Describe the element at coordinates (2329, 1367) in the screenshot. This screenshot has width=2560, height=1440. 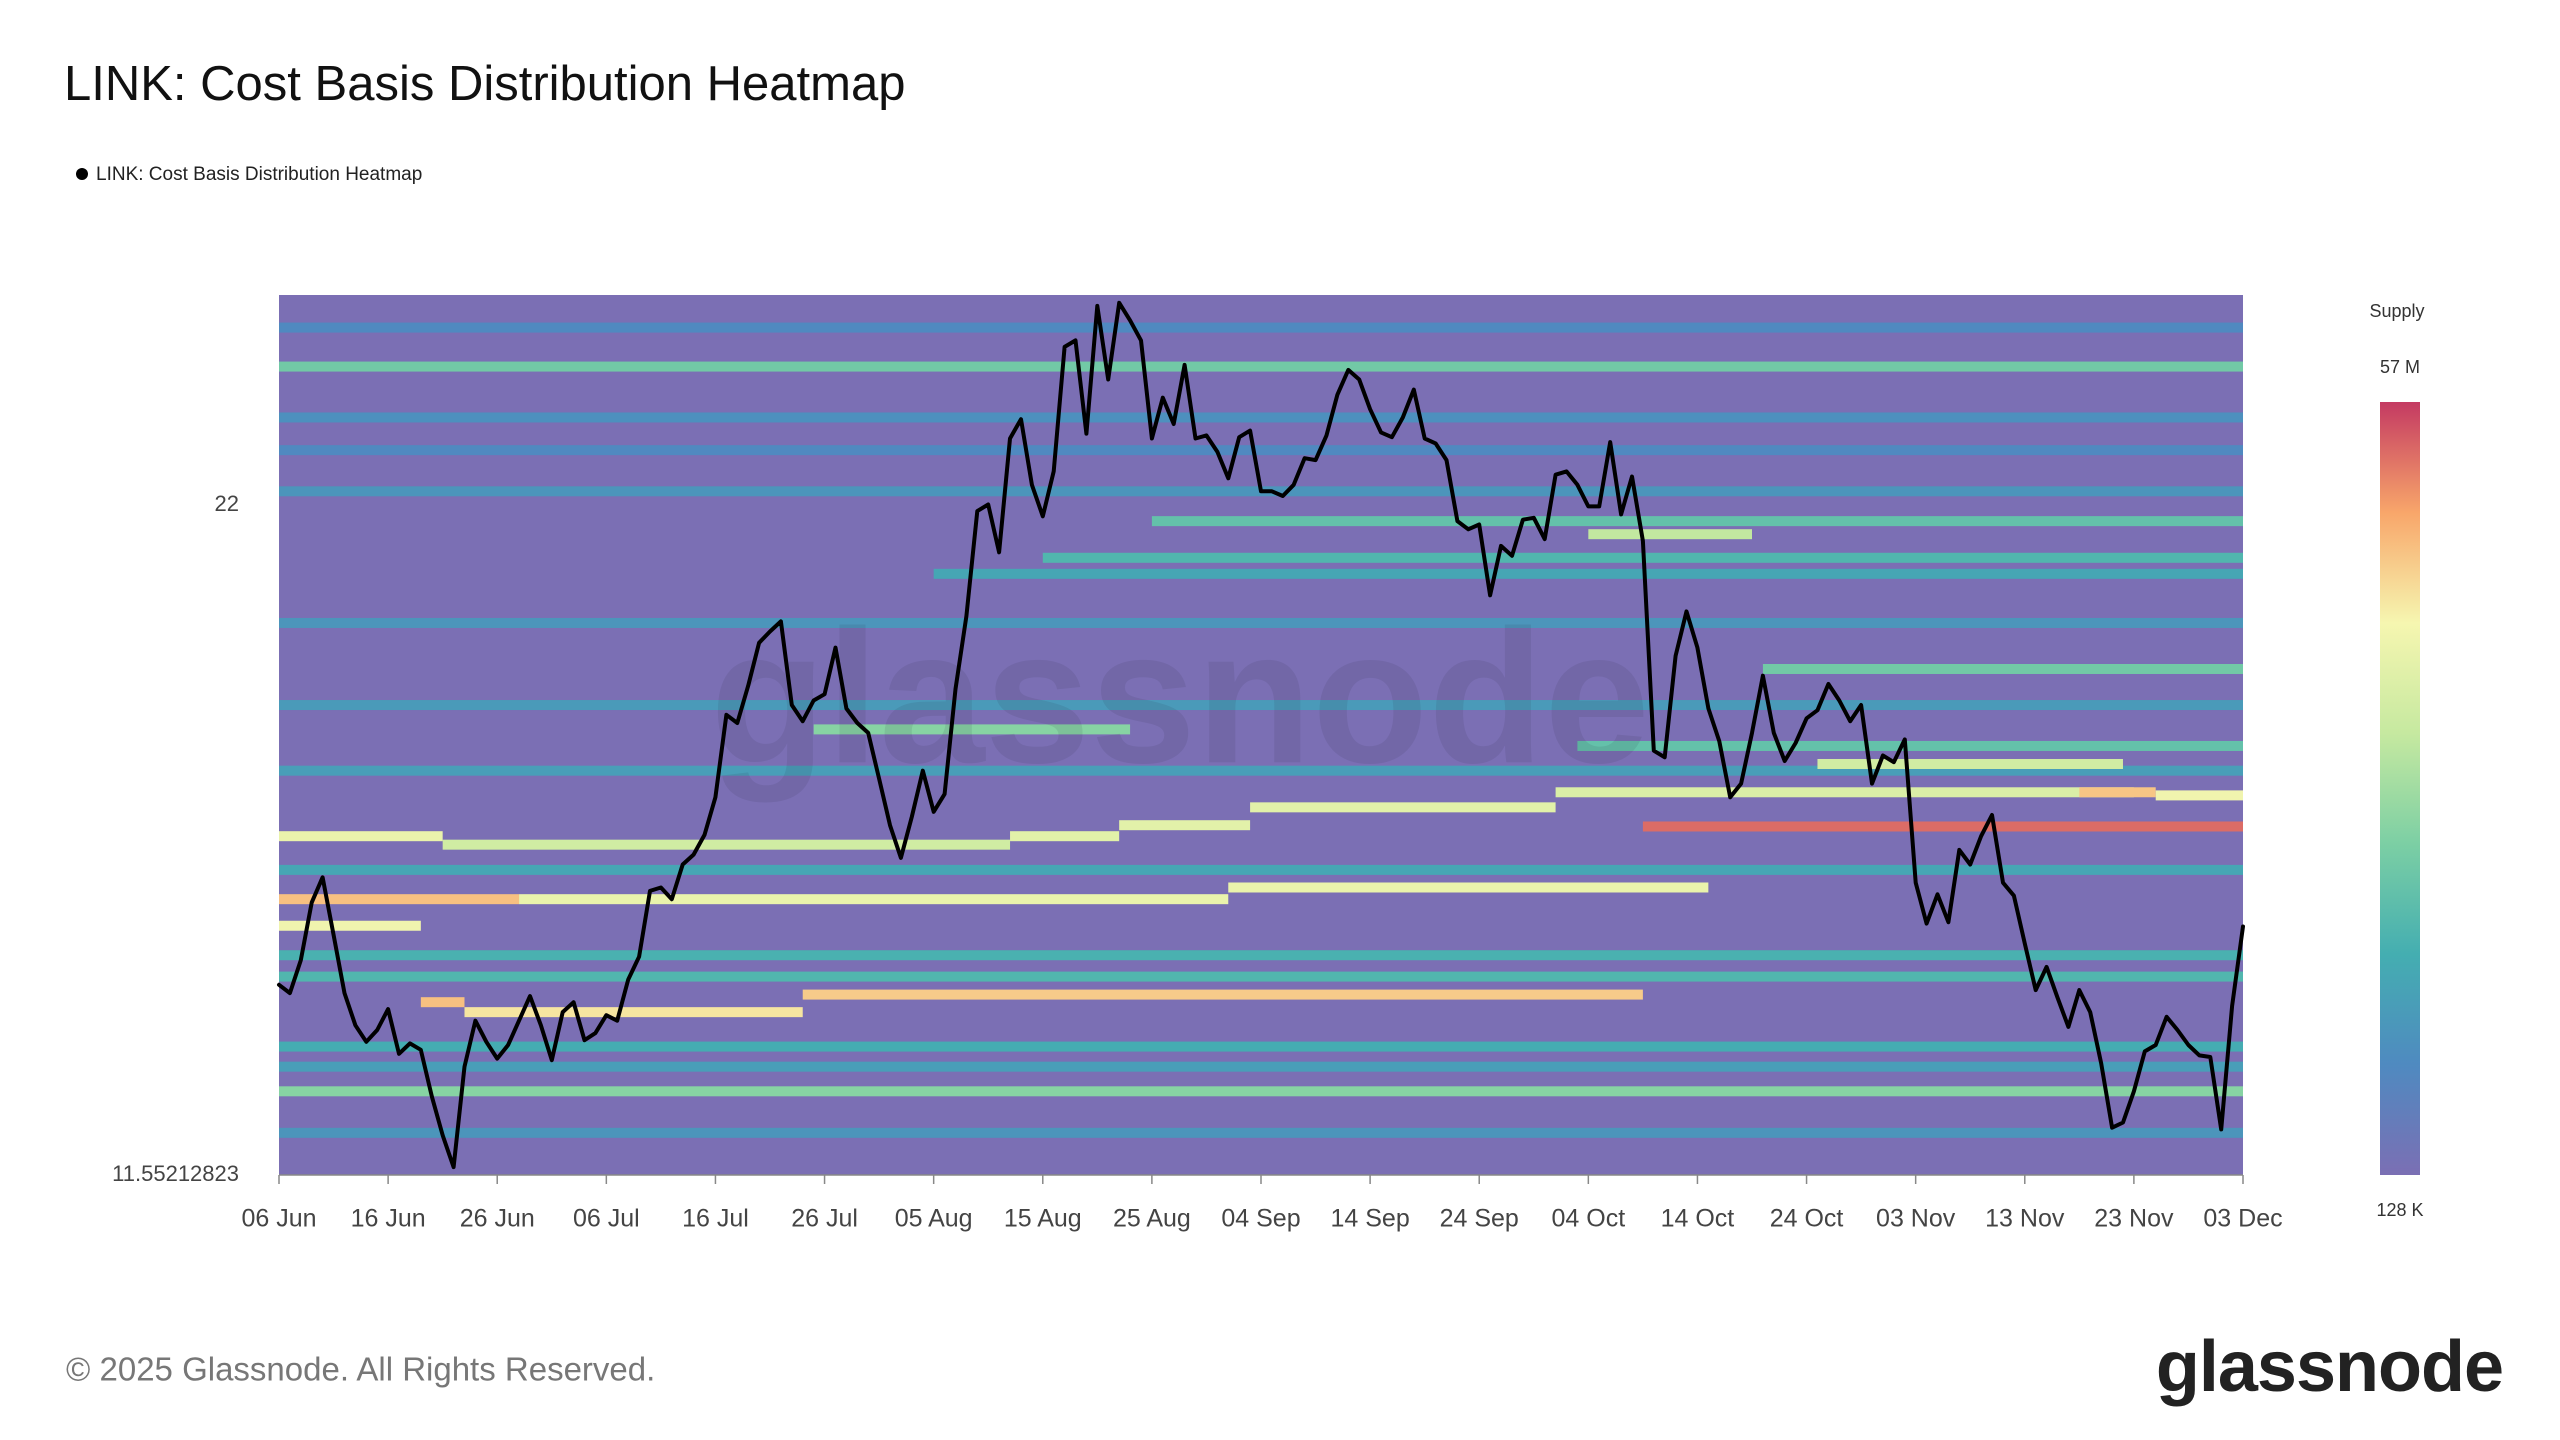
I see `logo: glassnode` at that location.